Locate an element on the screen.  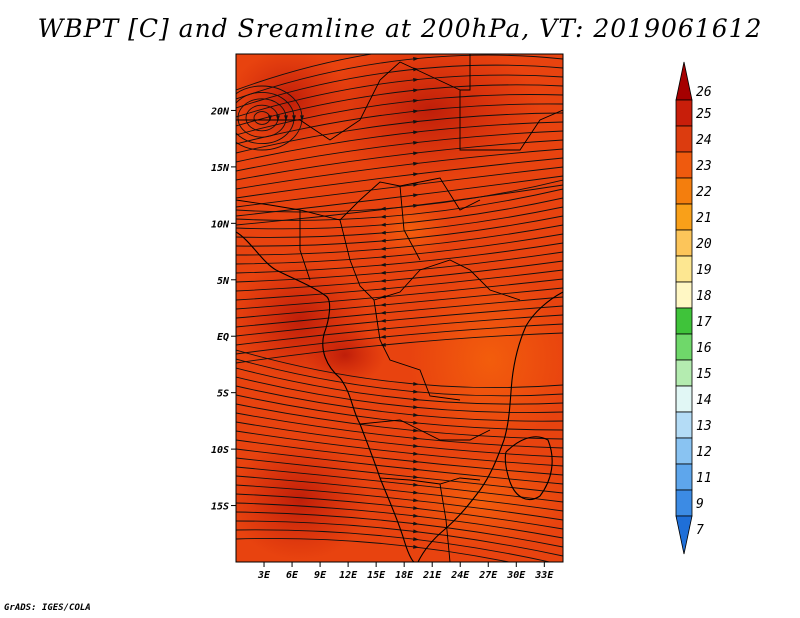
x-tick-label: 30E is located at coordinates (516, 575).